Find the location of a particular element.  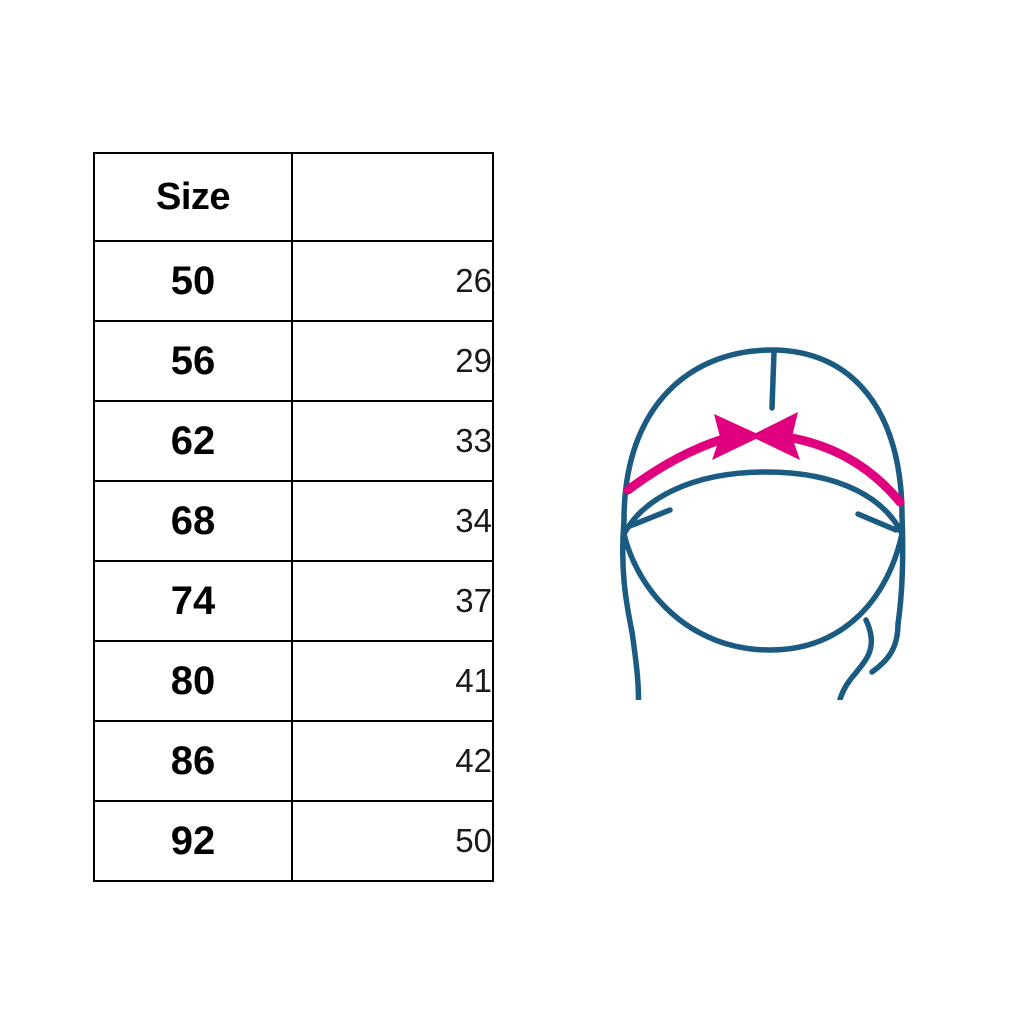

column-header-size: Size is located at coordinates (193, 197).